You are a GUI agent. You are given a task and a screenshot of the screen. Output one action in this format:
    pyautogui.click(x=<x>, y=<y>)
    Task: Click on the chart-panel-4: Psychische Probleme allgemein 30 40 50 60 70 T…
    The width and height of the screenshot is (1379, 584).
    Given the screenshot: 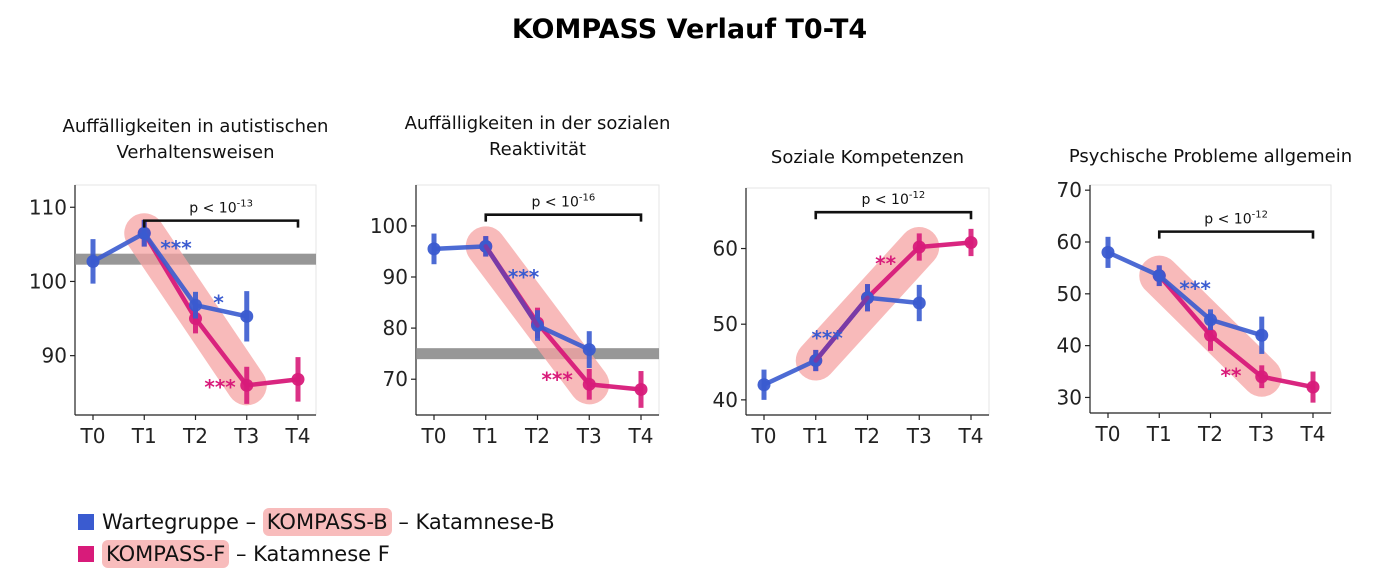 What is the action you would take?
    pyautogui.click(x=1205, y=296)
    